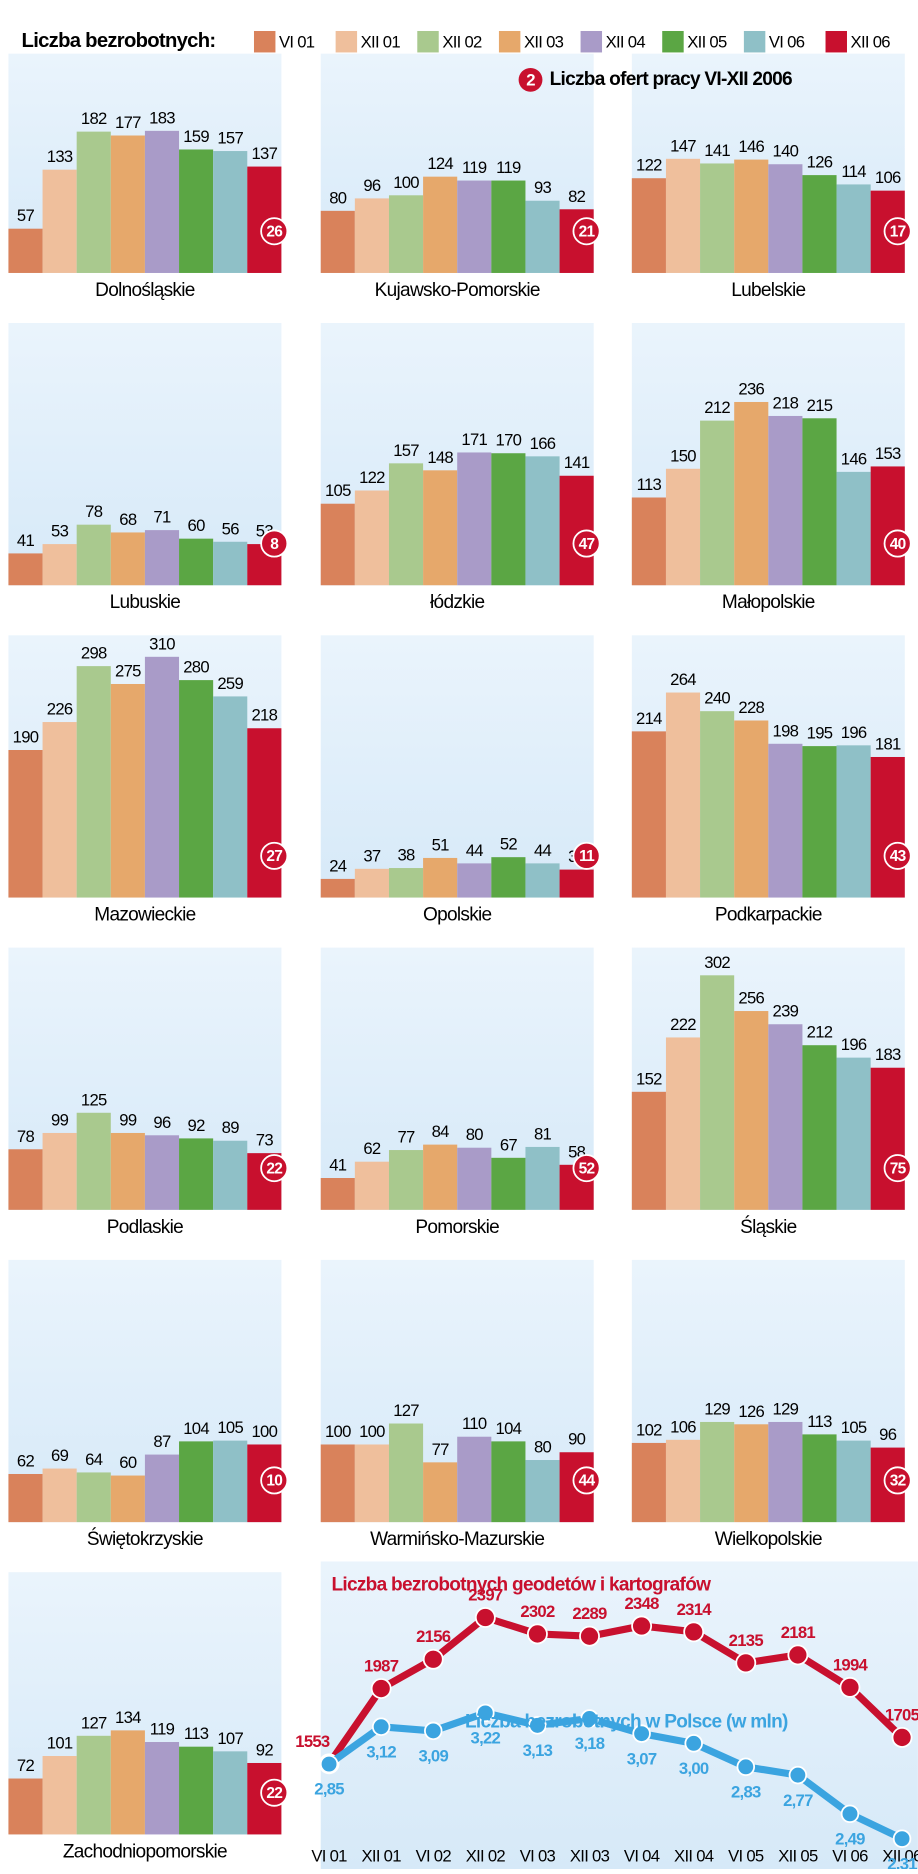 The image size is (918, 1874). I want to click on bar-value-label: 181, so click(888, 743).